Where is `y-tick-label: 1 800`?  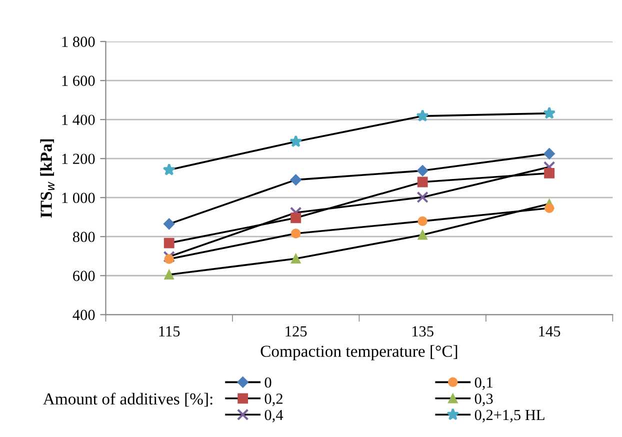 y-tick-label: 1 800 is located at coordinates (78, 41).